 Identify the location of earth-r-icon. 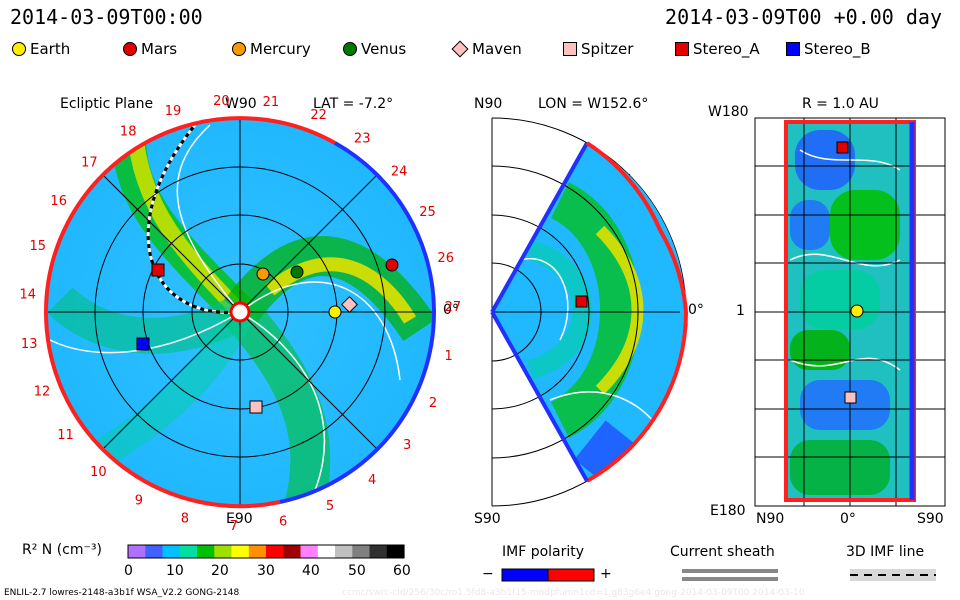
(857, 311).